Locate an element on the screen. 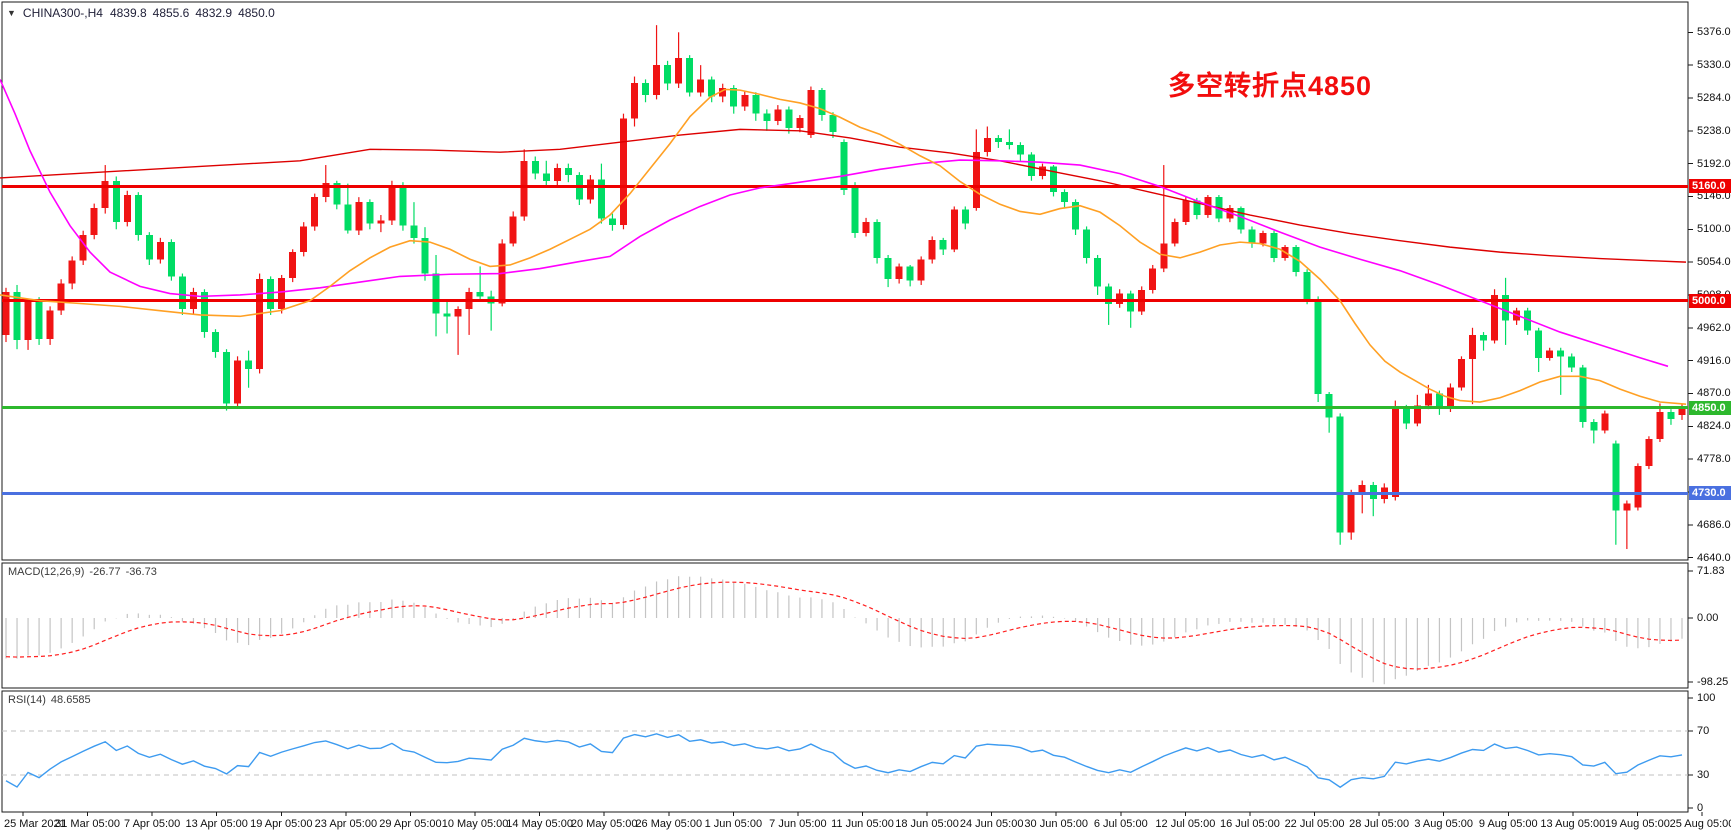 The width and height of the screenshot is (1731, 834). time-tick-label: 13 Apr 05:00 is located at coordinates (216, 824).